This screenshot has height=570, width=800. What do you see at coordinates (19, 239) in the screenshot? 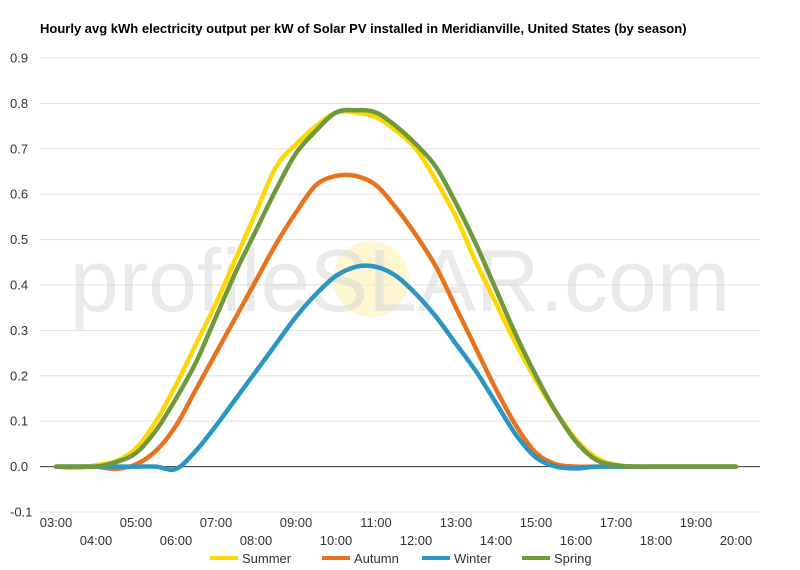
I see `y-tick-label: 0.5` at bounding box center [19, 239].